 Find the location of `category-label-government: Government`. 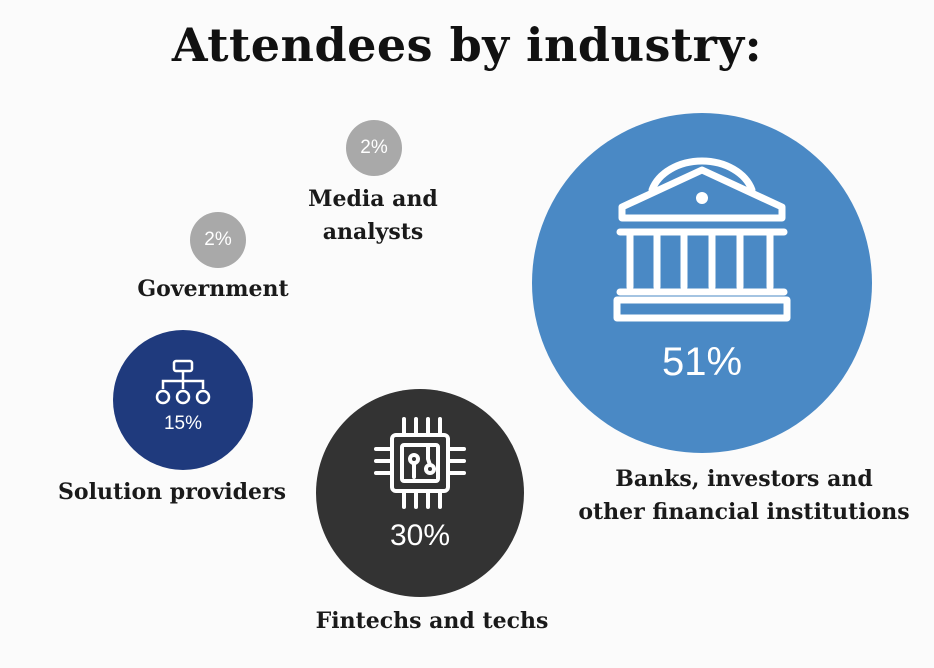

category-label-government: Government is located at coordinates (213, 289).